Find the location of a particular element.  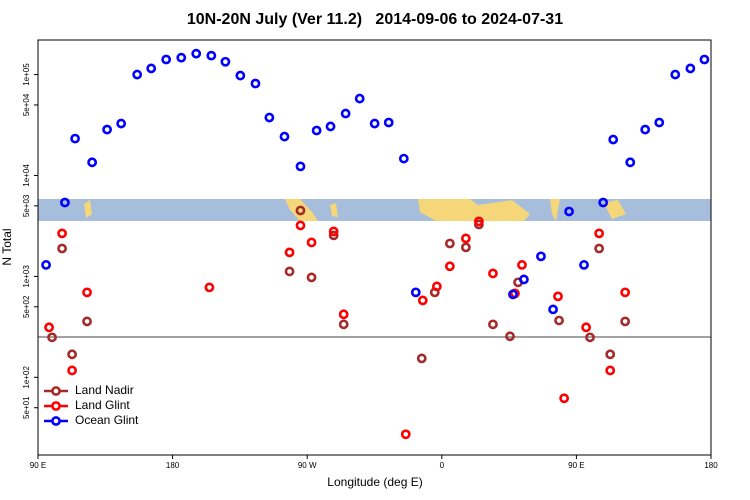

y-tick-label: 5e+04 is located at coordinates (26, 104).